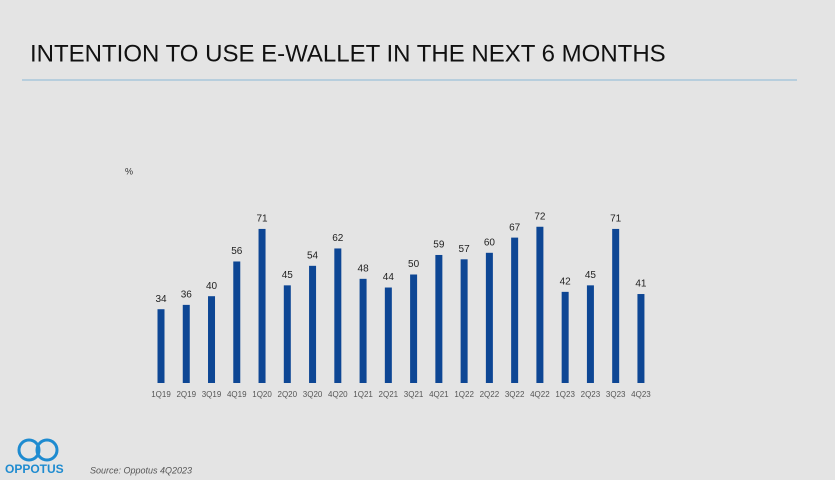 The width and height of the screenshot is (835, 480). I want to click on x-tick-label: 3Q19, so click(212, 394).